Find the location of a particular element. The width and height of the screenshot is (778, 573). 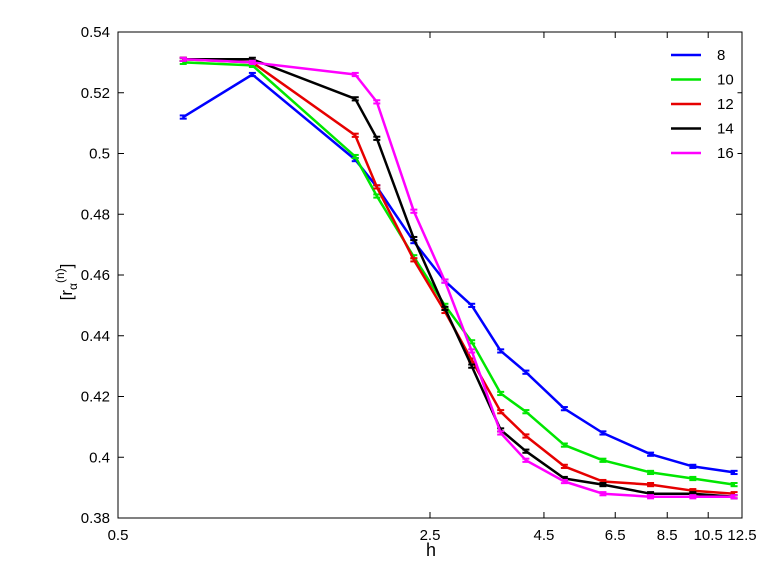

y-axis-label: [rα(n)] is located at coordinates (66, 282).